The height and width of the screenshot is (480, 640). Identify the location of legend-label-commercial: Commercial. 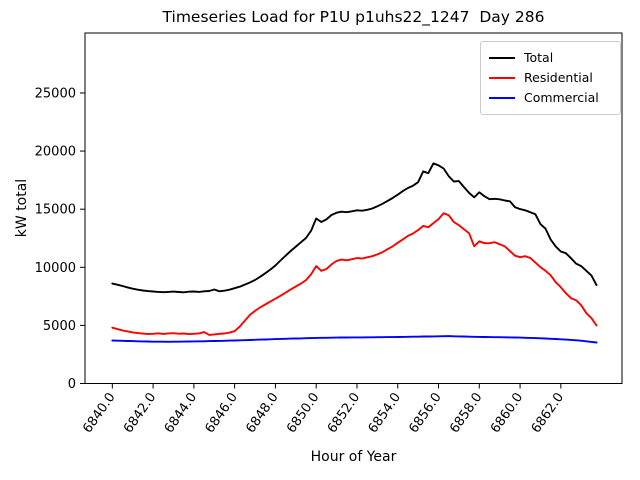
(561, 97).